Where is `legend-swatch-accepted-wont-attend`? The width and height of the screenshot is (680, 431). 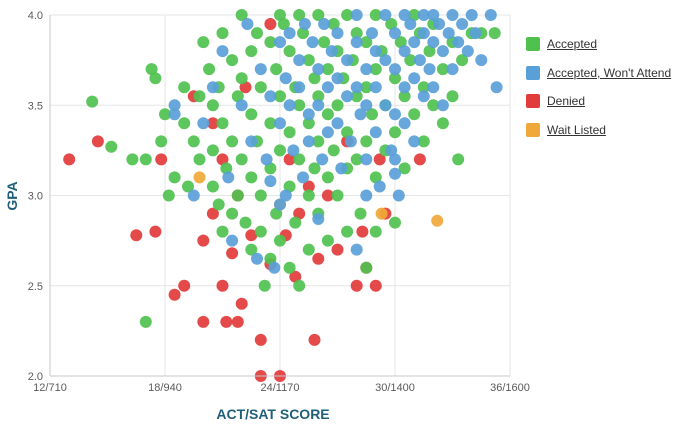
legend-swatch-accepted-wont-attend is located at coordinates (533, 72).